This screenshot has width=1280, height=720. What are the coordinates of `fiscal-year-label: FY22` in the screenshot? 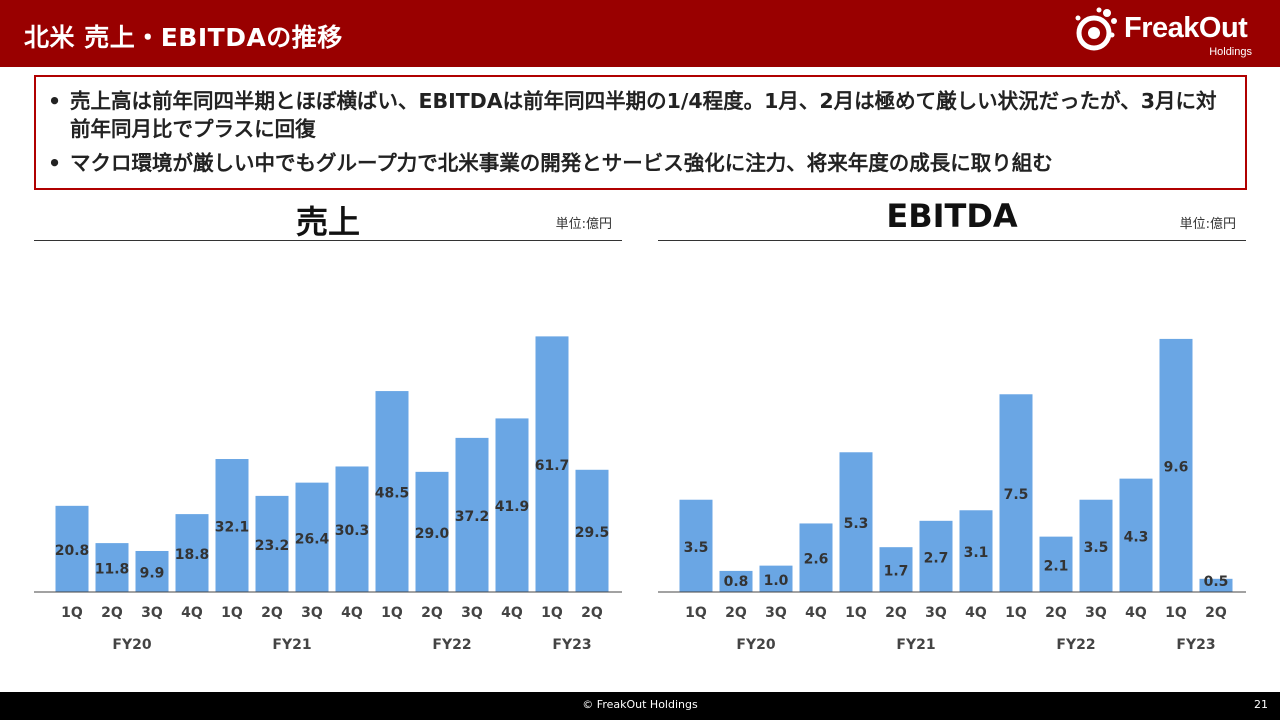 It's located at (1075, 645).